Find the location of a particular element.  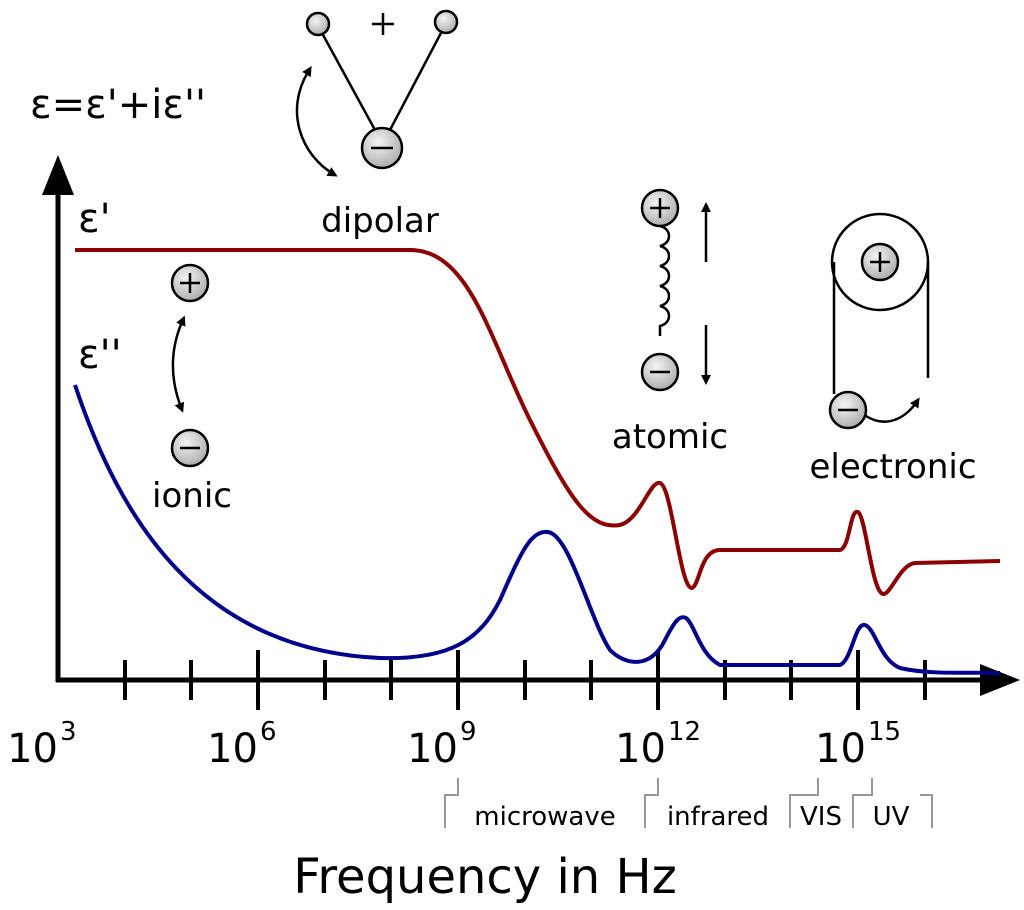

band-label: UV is located at coordinates (891, 817).